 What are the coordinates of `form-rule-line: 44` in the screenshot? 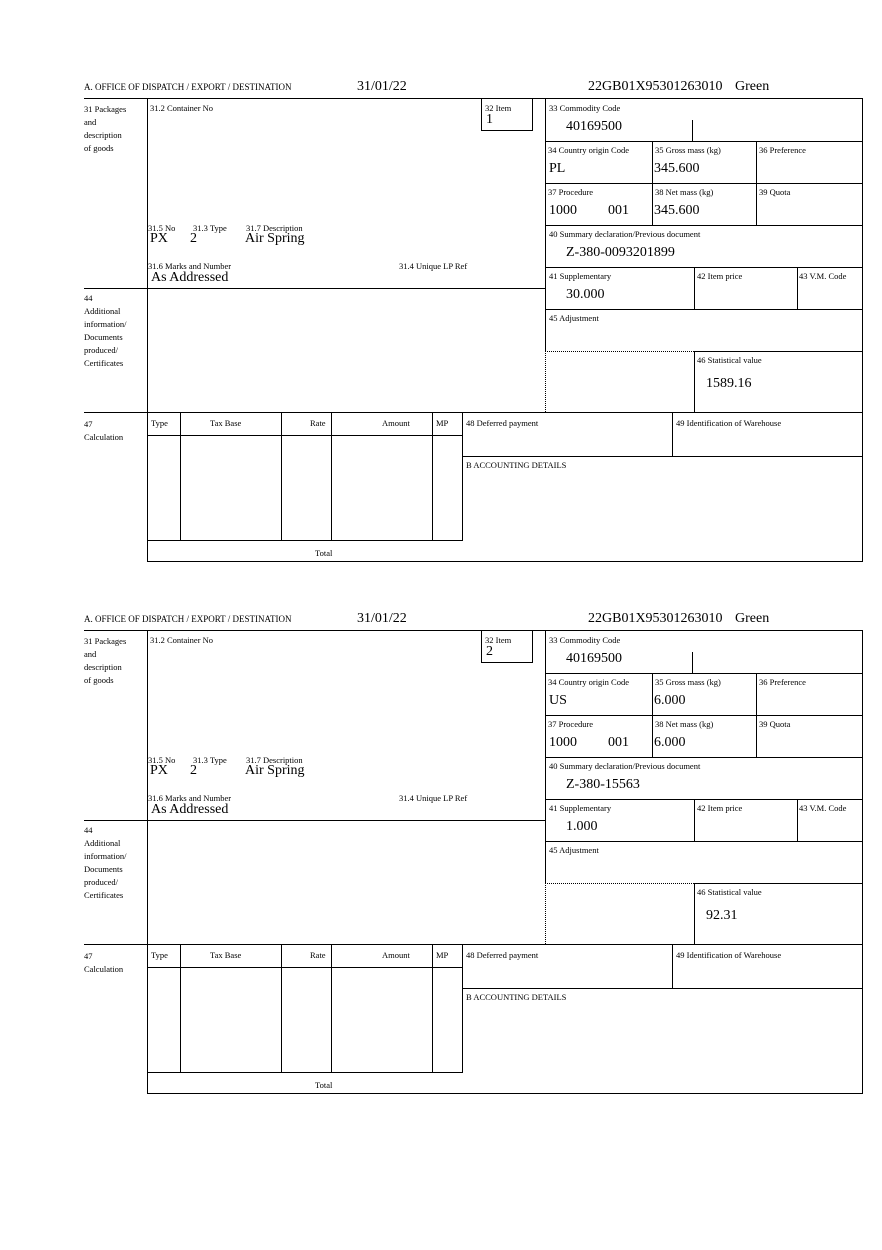 It's located at (88, 298).